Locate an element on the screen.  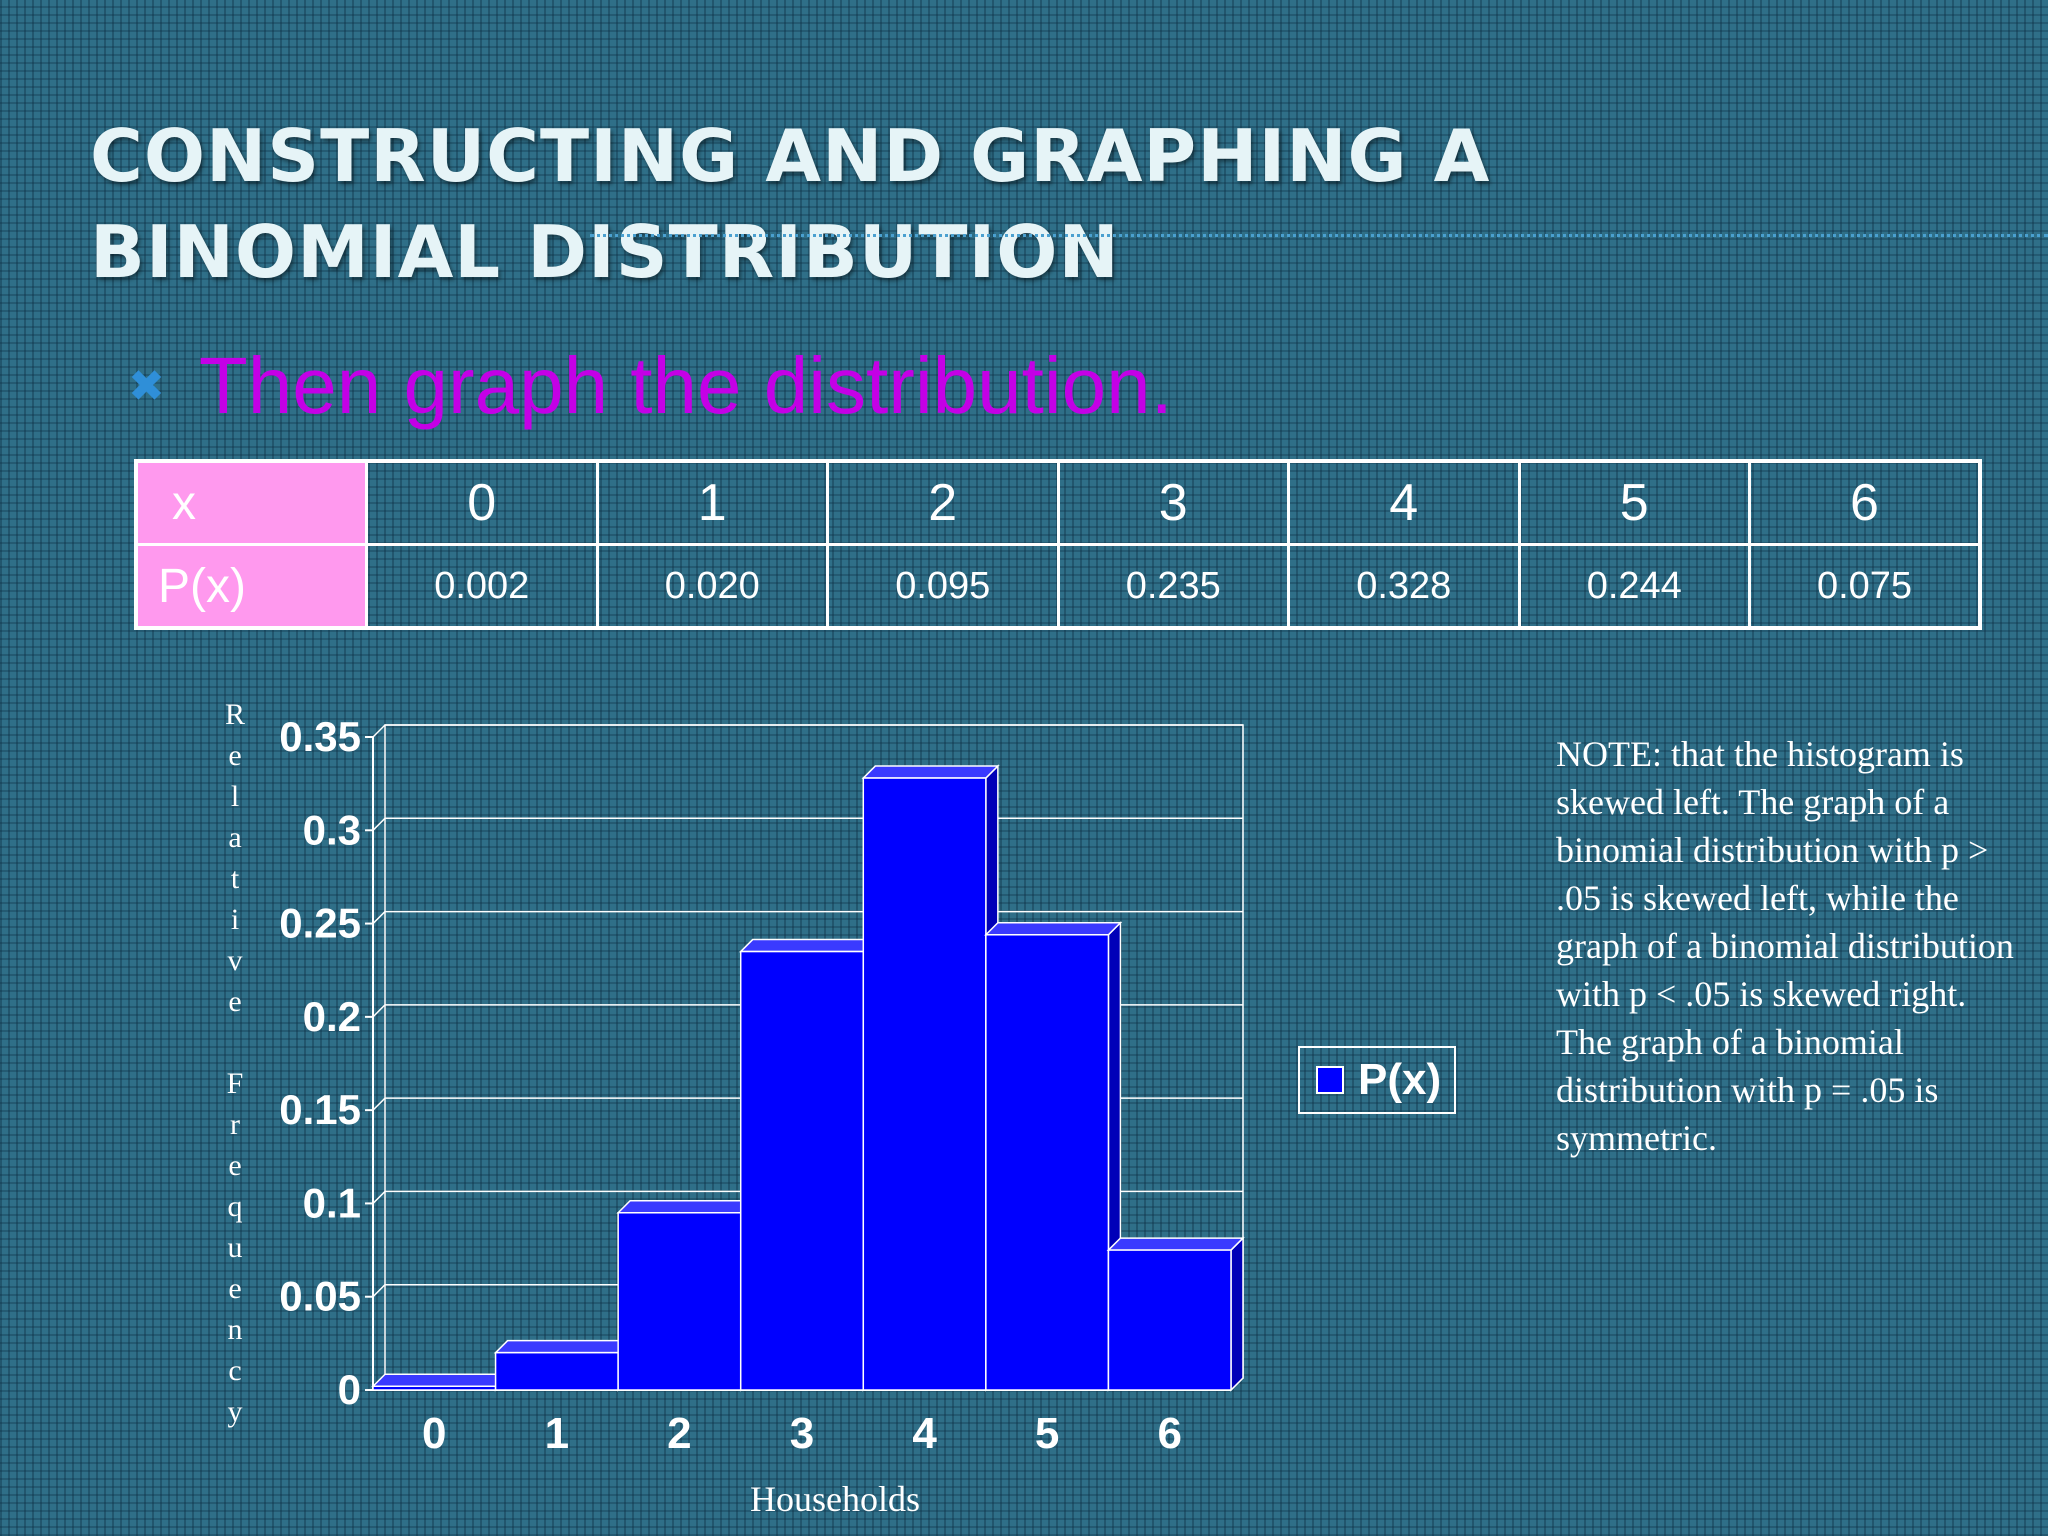
table-cell-p: 0.095 is located at coordinates (943, 586).